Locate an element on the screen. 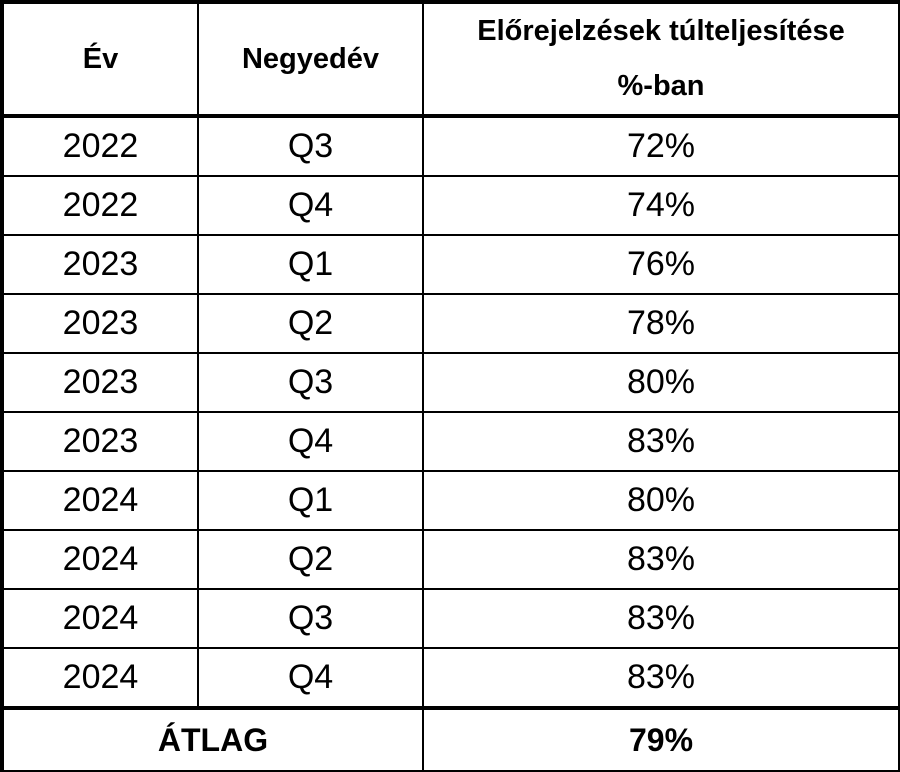  footer-row: ÁTLAG 79% is located at coordinates (451, 739).